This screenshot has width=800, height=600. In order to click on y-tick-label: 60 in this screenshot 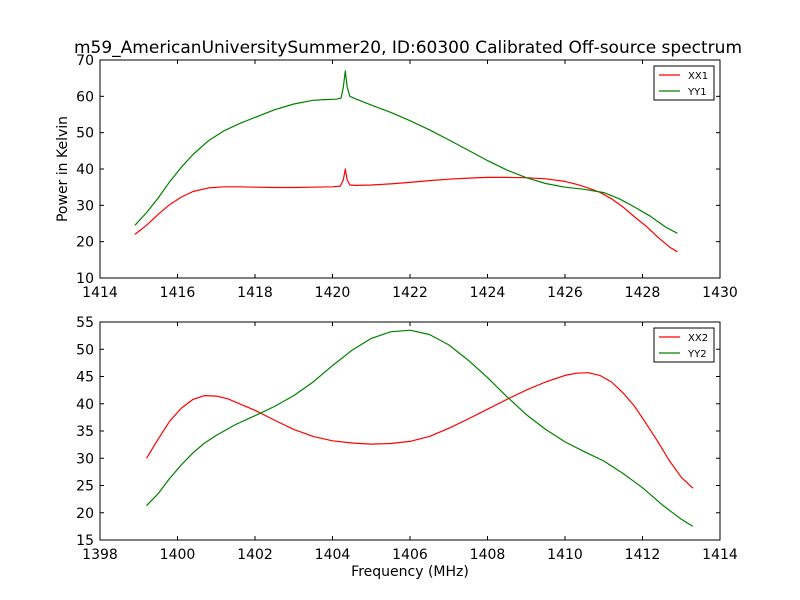, I will do `click(85, 97)`.